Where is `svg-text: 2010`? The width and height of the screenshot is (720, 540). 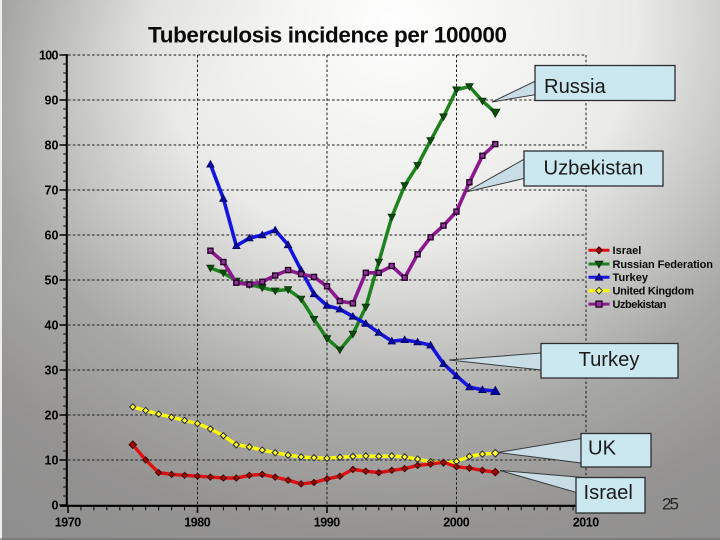
svg-text: 2010 is located at coordinates (586, 523).